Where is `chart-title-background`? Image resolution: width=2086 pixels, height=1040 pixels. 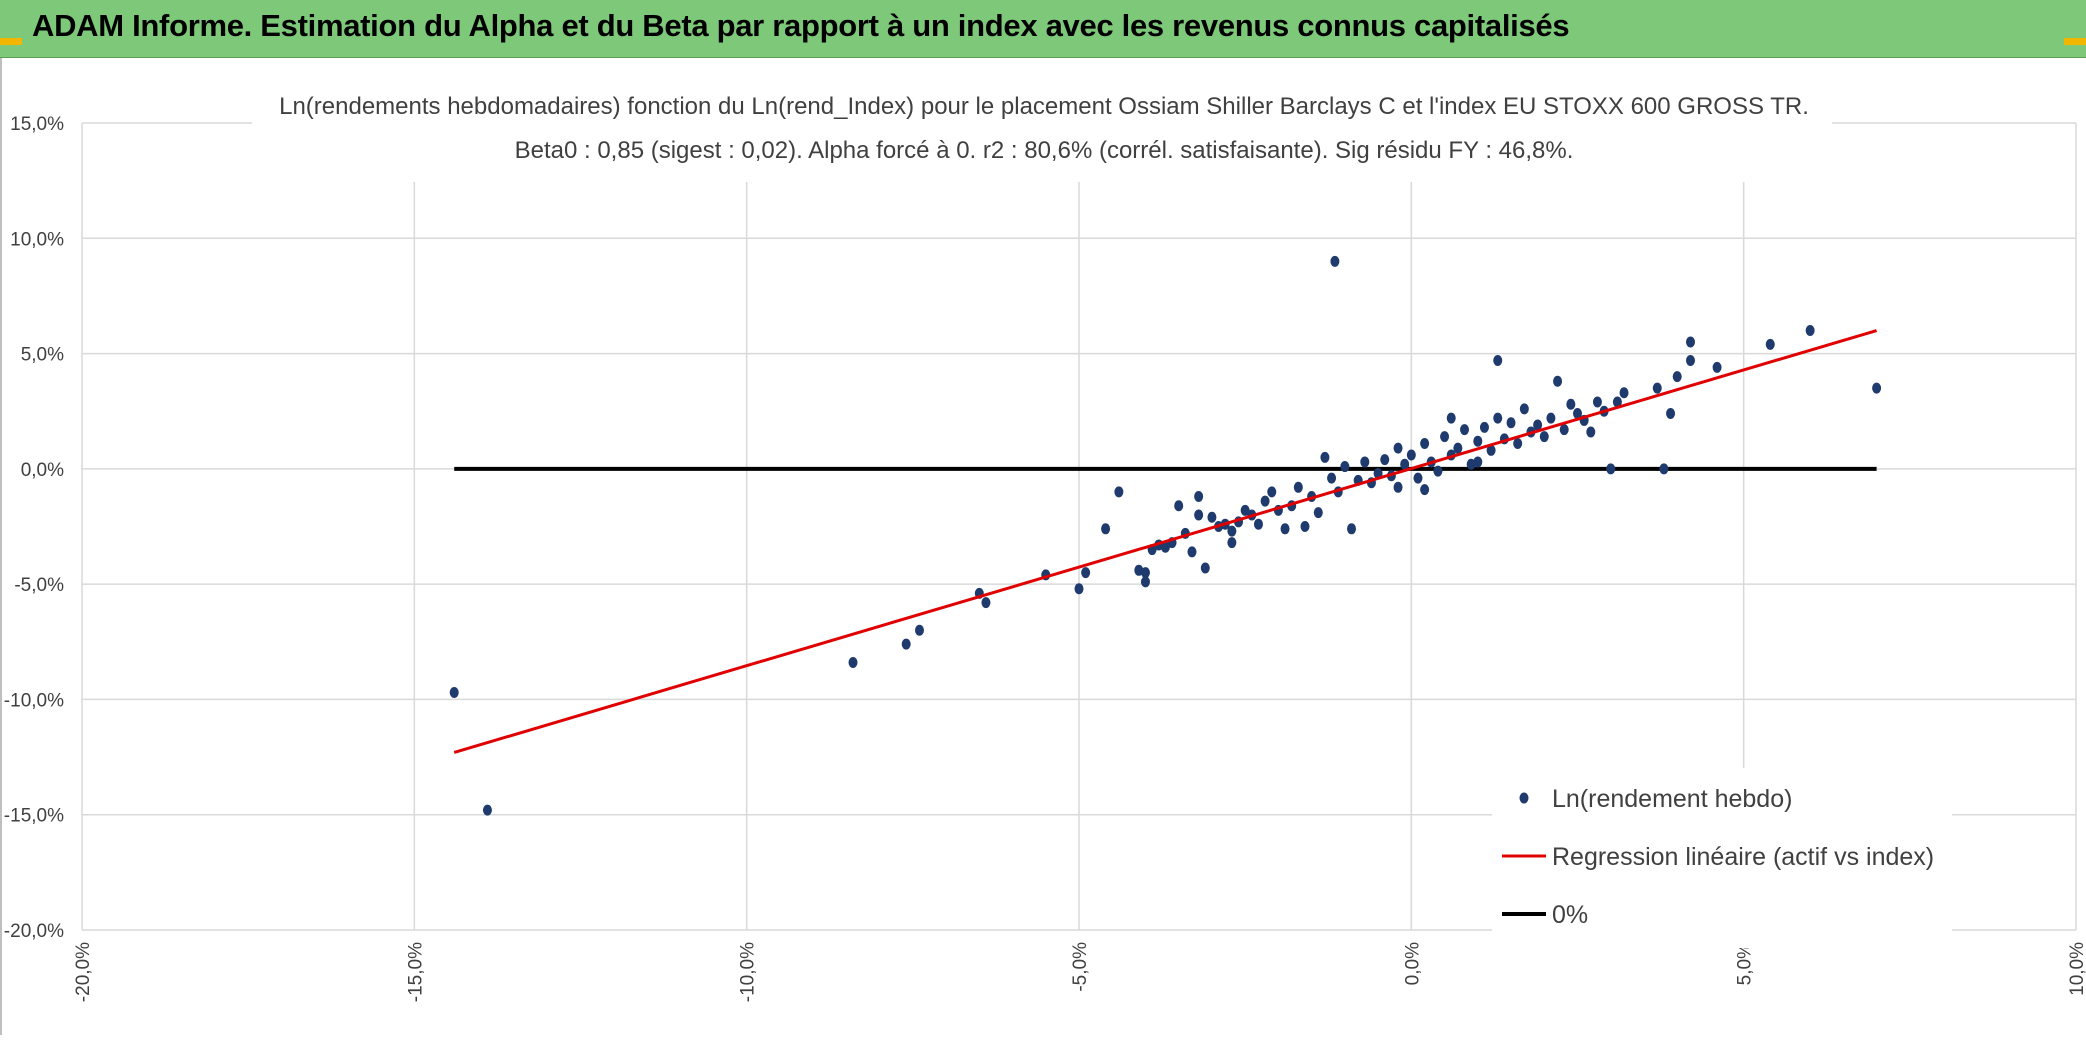
chart-title-background is located at coordinates (1042, 130).